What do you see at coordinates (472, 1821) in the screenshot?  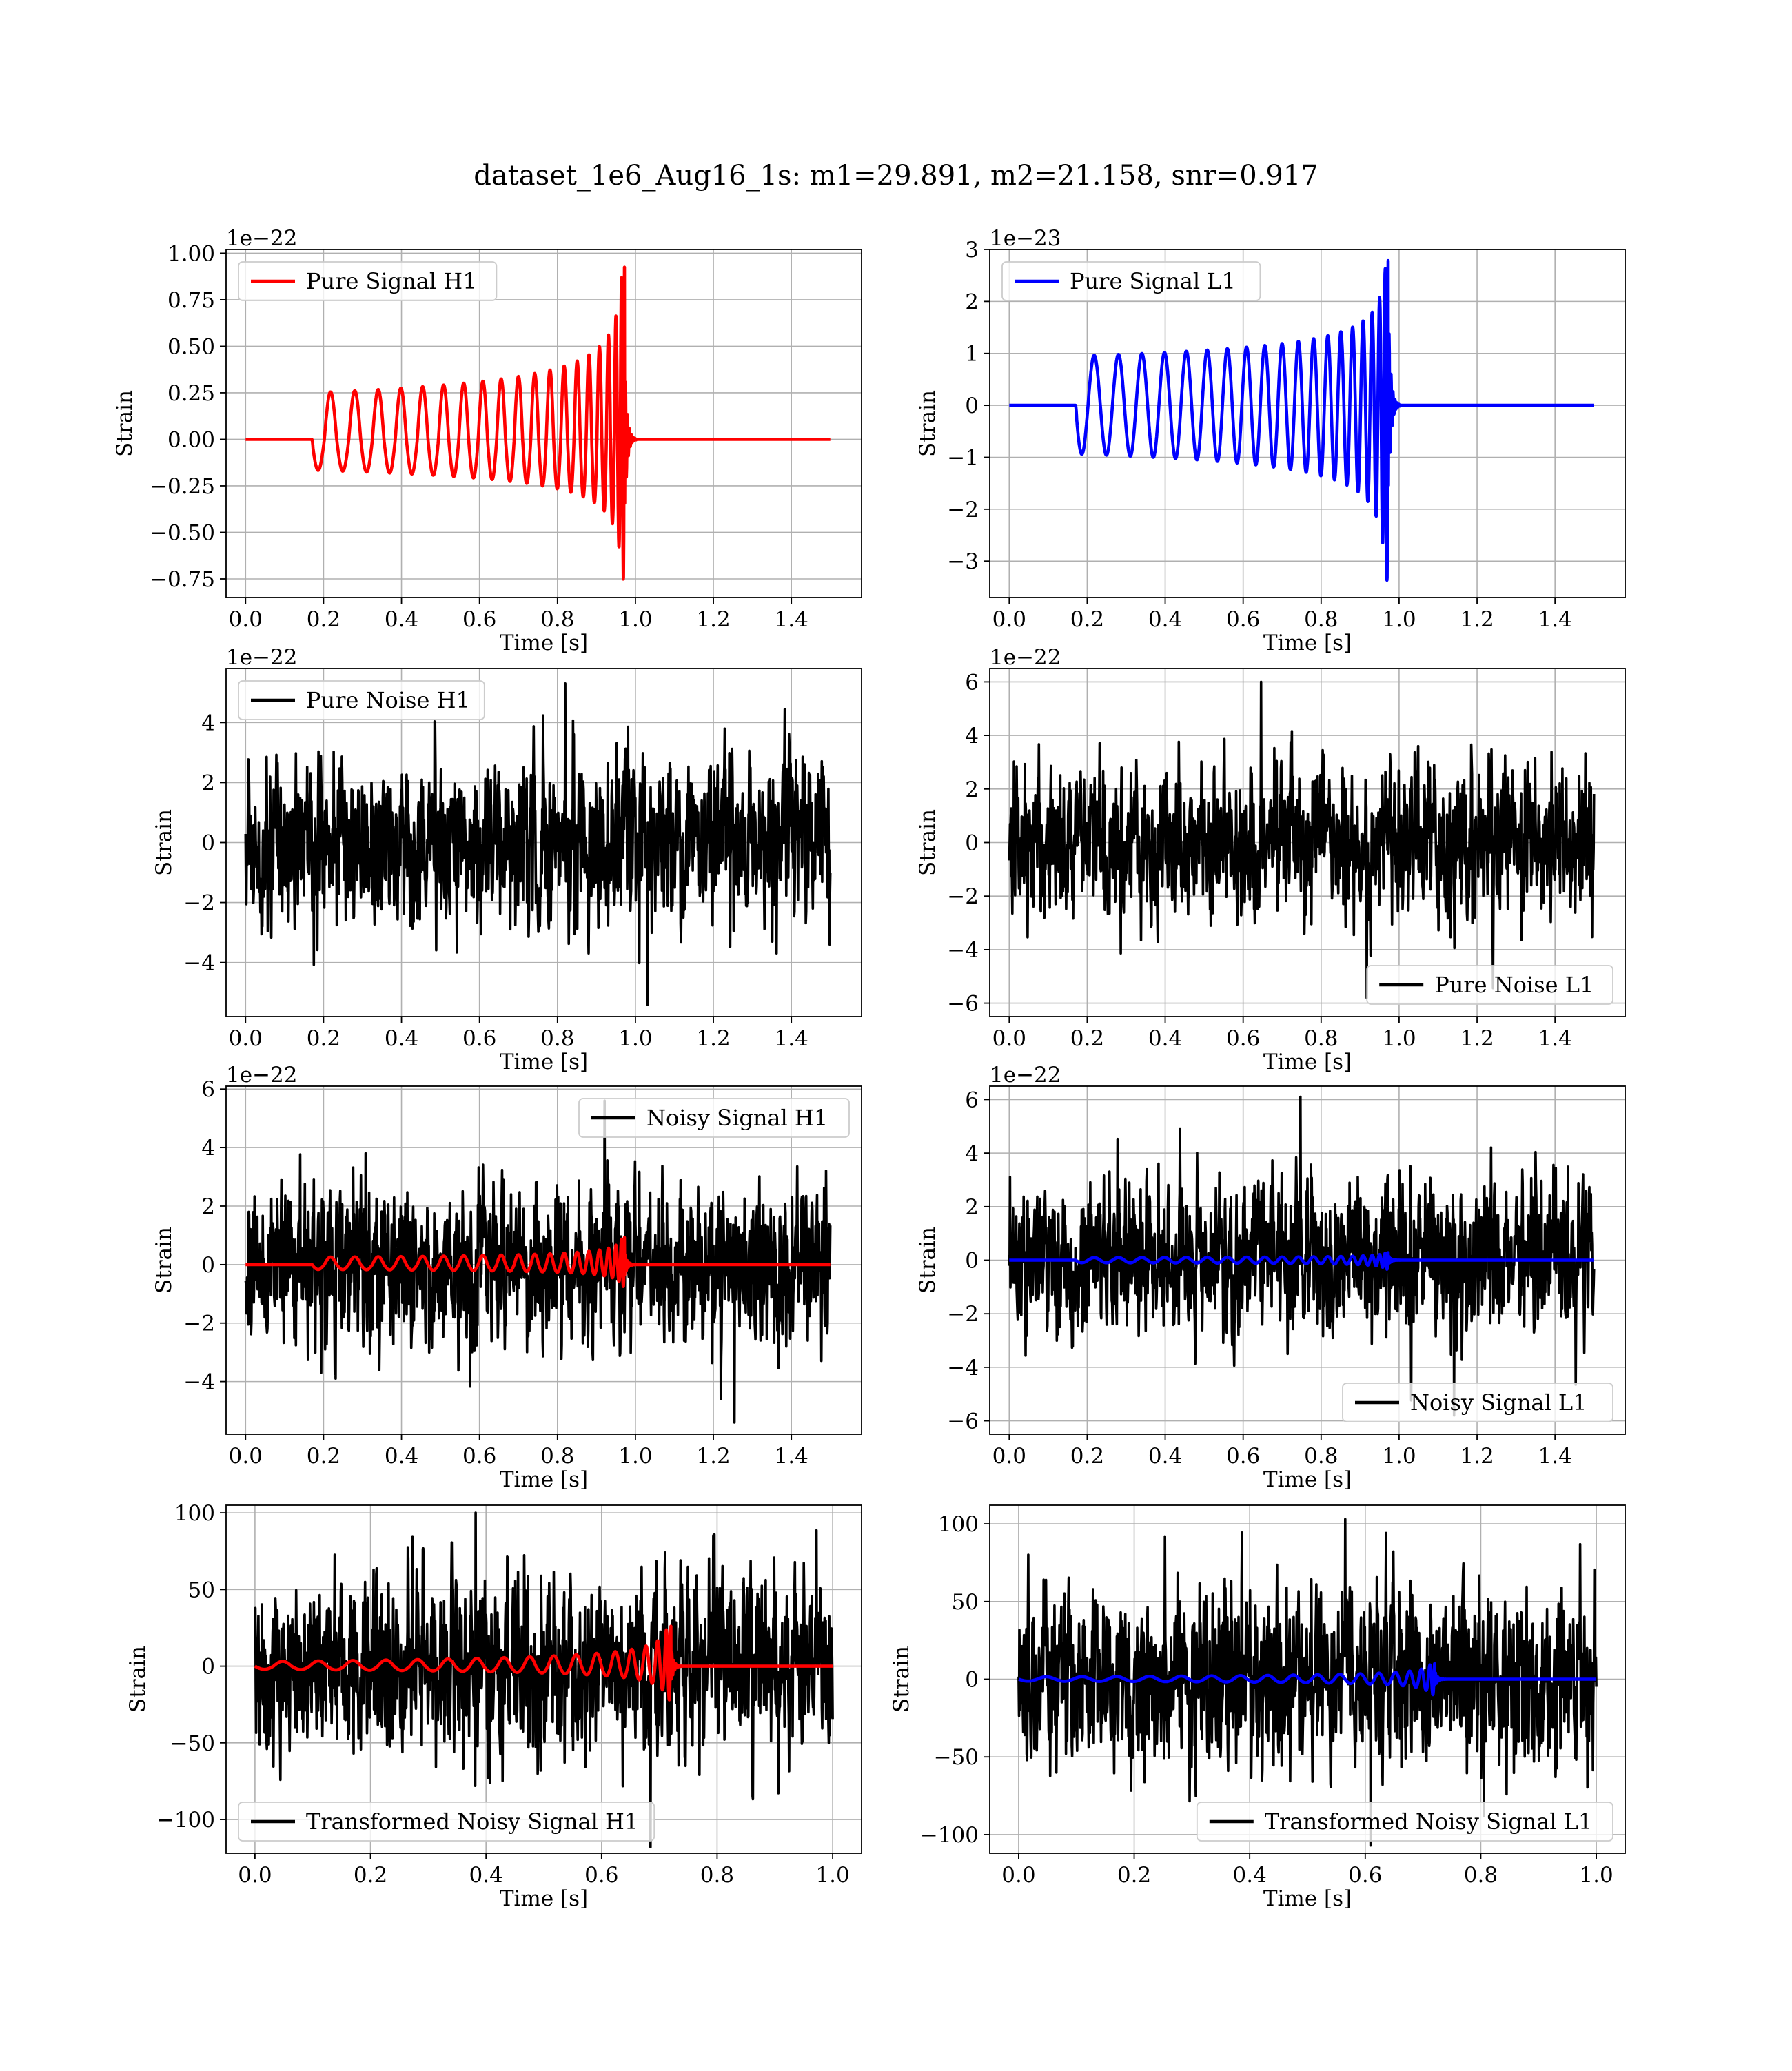 I see `legend-label: Transformed Noisy Signal H1` at bounding box center [472, 1821].